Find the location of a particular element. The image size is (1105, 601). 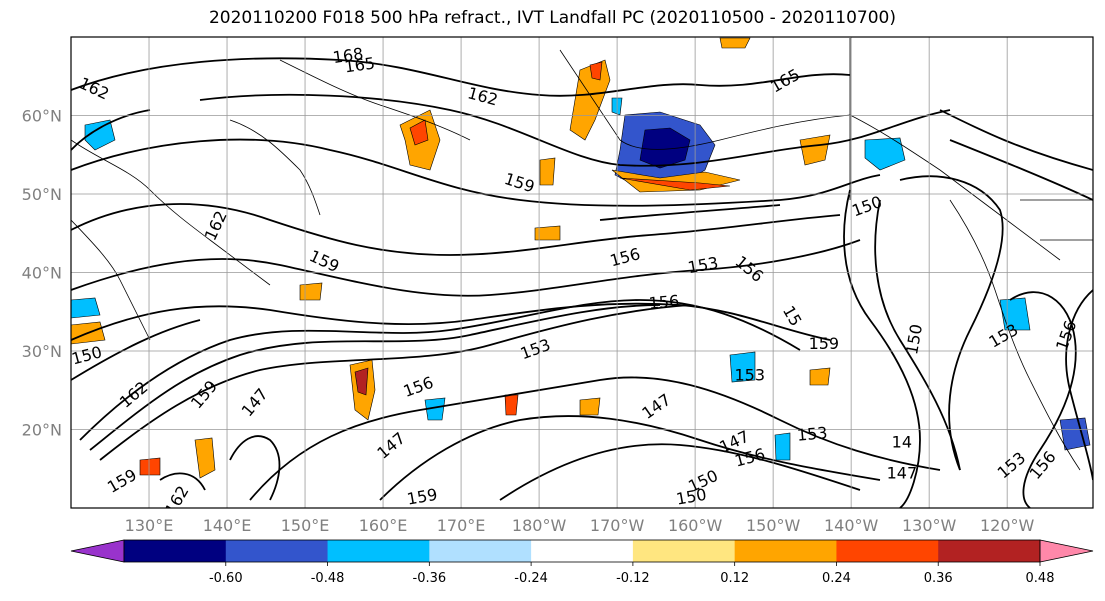

longitude-label: 170°W is located at coordinates (617, 525).